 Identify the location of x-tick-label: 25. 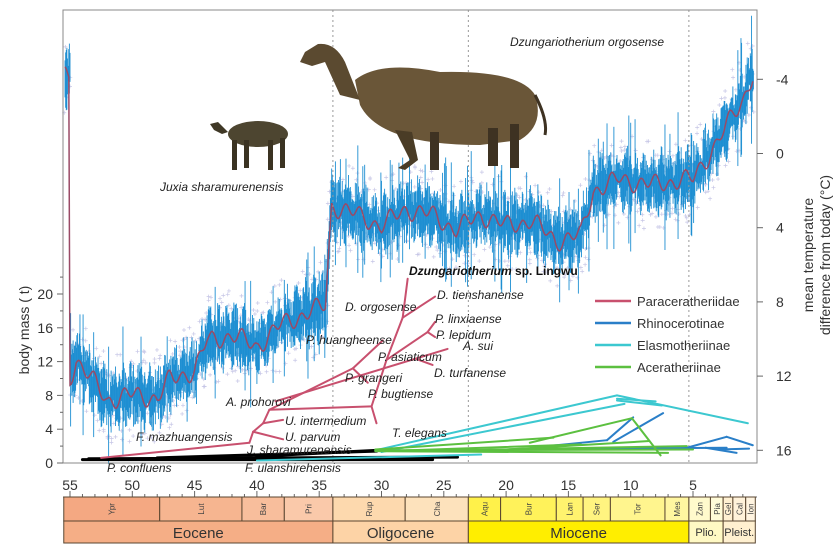
(444, 485).